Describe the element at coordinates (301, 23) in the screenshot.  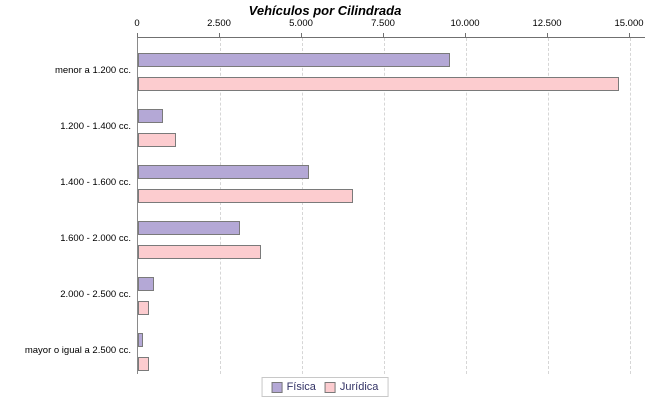
I see `x-tick-label: 5.000` at that location.